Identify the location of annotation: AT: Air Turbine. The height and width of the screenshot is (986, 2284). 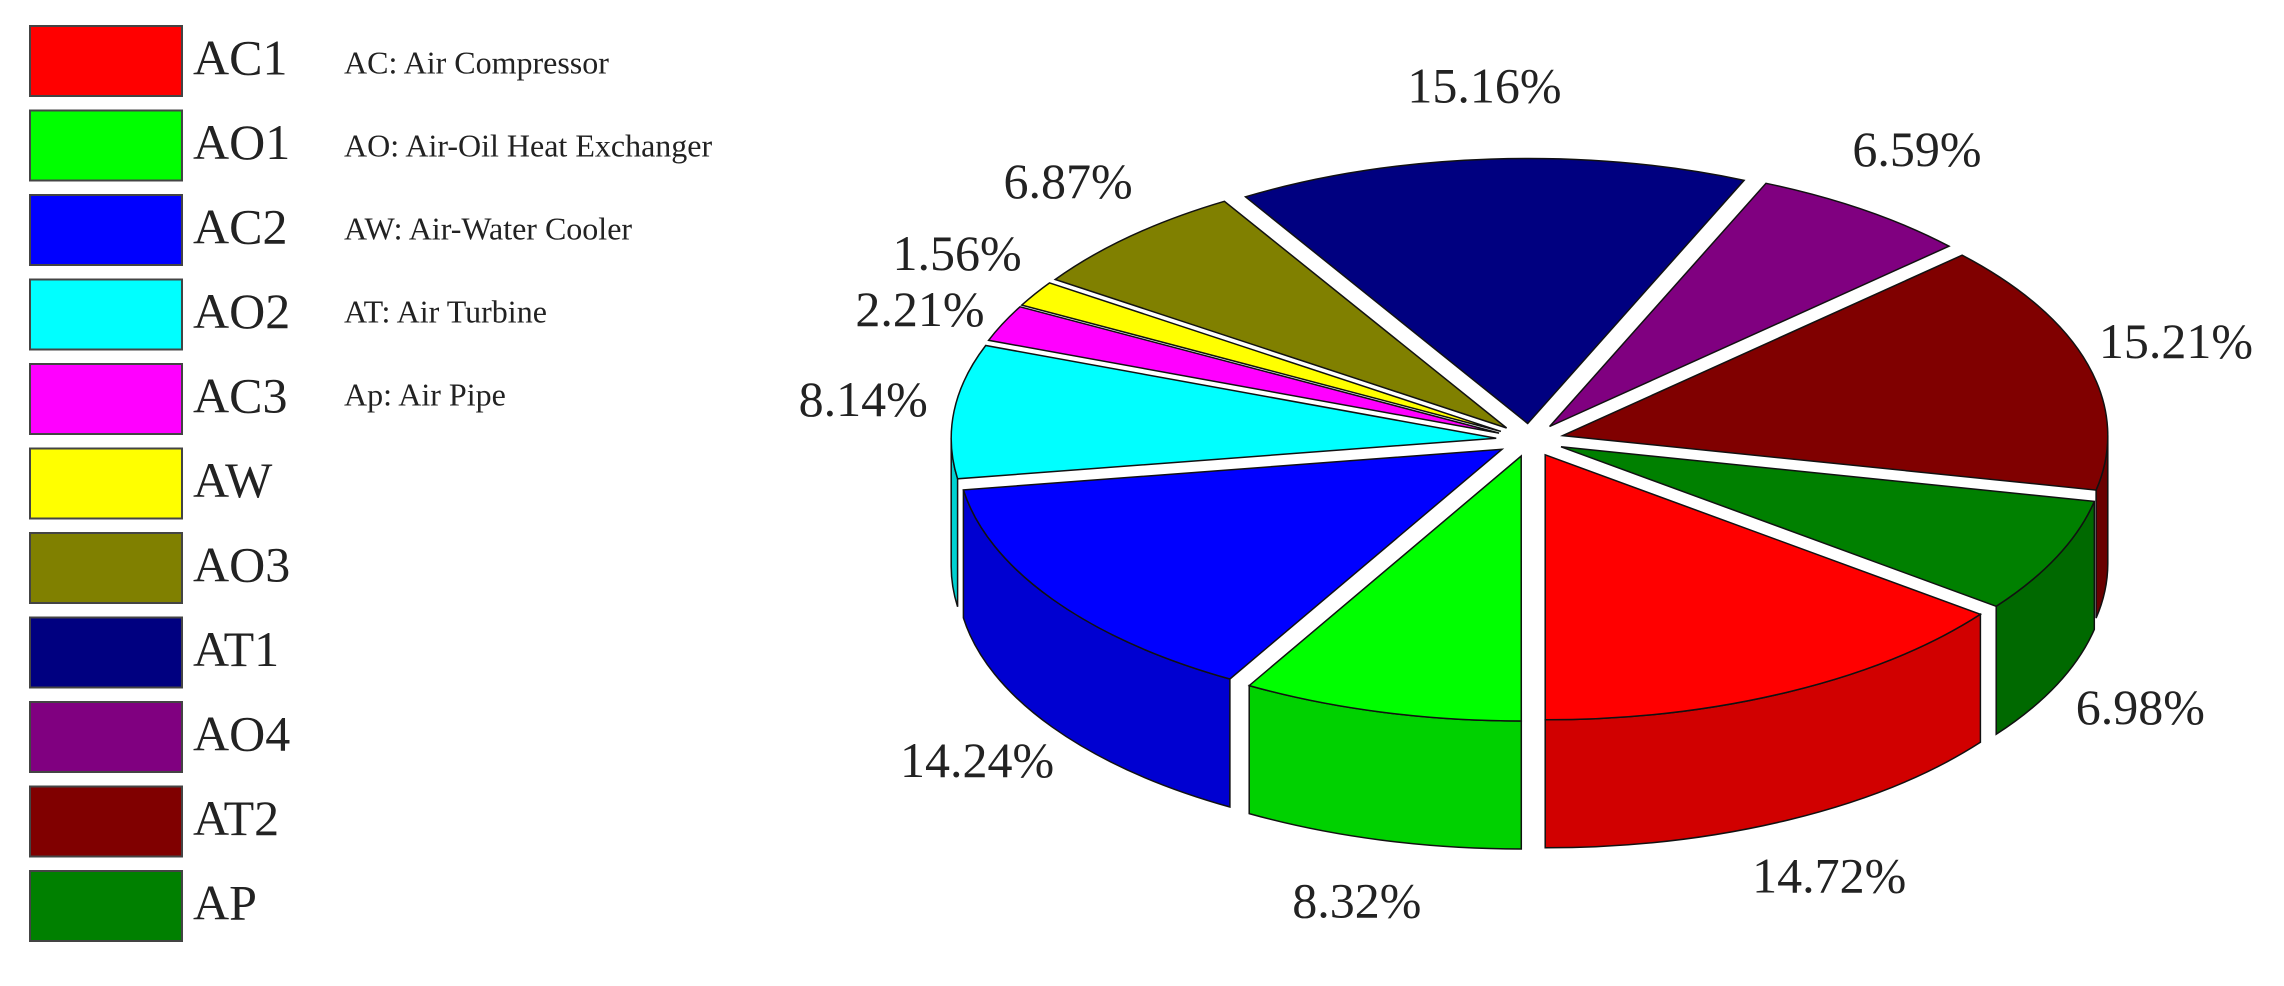
(445, 311).